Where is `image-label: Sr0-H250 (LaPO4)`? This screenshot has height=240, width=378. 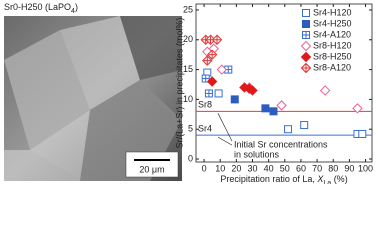
image-label: Sr0-H250 (LaPO4) is located at coordinates (41, 8).